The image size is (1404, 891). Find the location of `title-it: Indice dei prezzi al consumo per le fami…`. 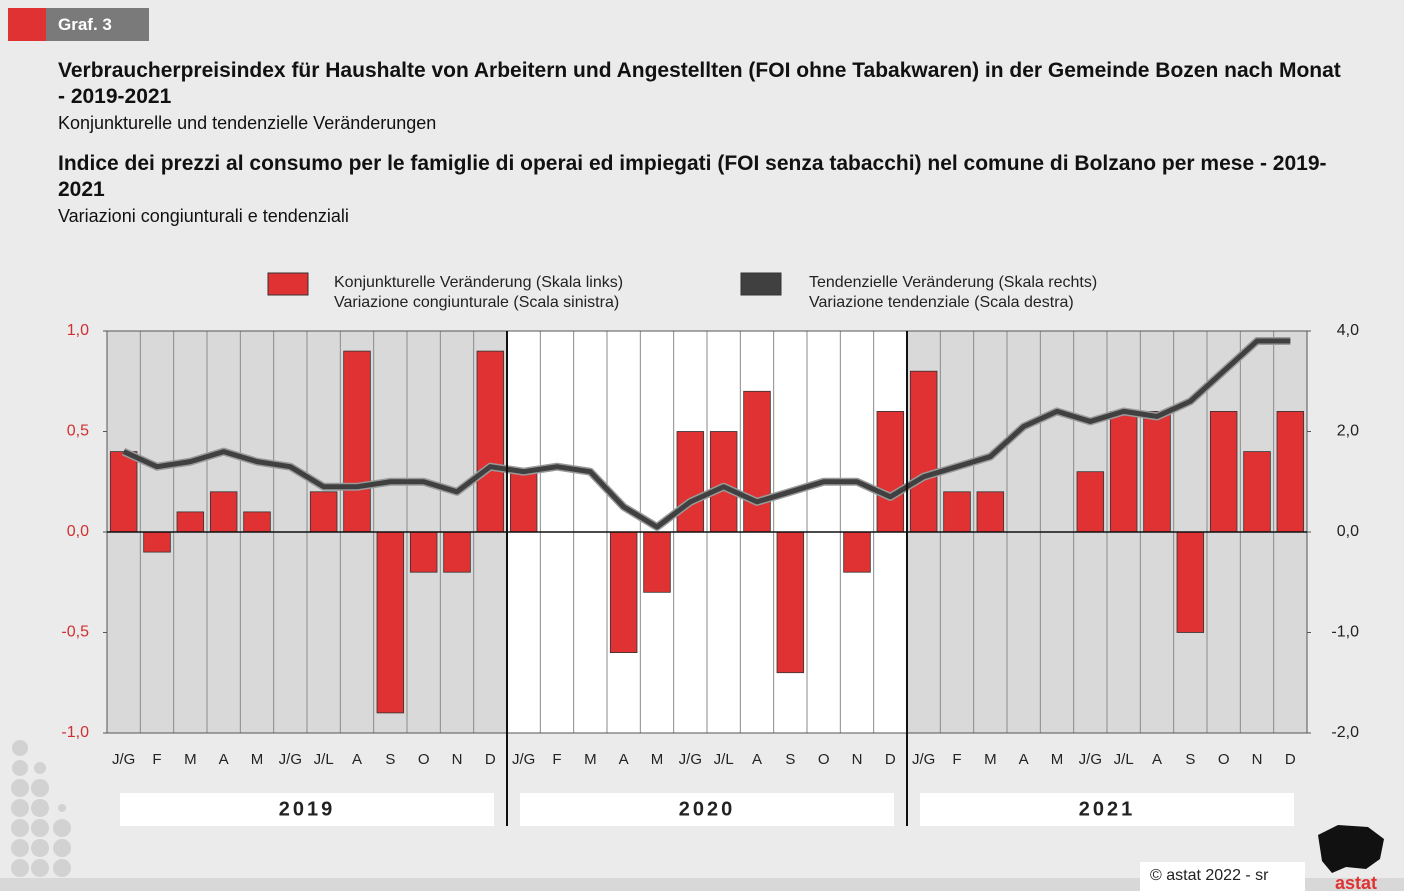

title-it: Indice dei prezzi al consumo per le fami… is located at coordinates (692, 176).